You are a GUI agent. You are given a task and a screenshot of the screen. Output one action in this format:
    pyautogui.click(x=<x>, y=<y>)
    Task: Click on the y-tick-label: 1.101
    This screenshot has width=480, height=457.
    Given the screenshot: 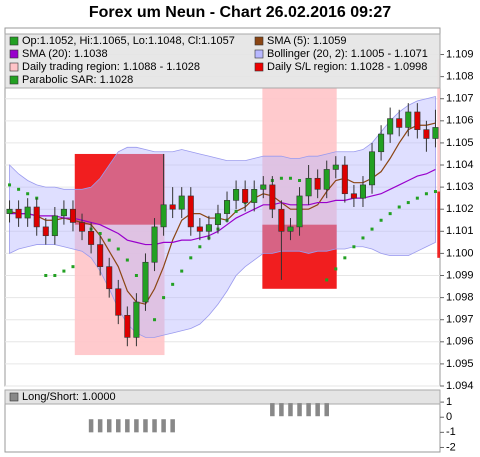 What is the action you would take?
    pyautogui.click(x=460, y=231)
    